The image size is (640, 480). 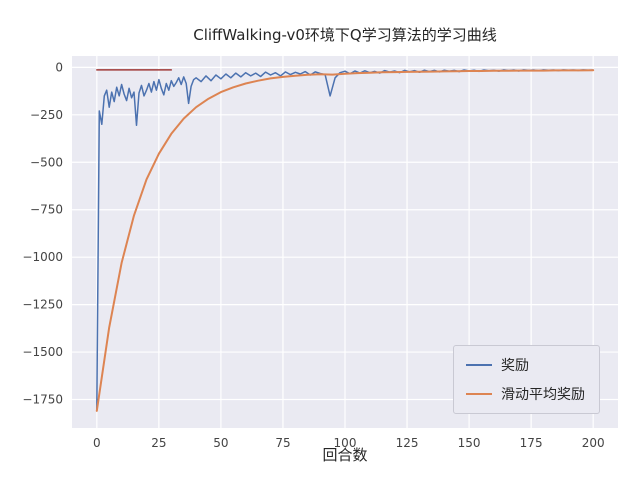 What do you see at coordinates (42, 400) in the screenshot?
I see `svg-text: −1750` at bounding box center [42, 400].